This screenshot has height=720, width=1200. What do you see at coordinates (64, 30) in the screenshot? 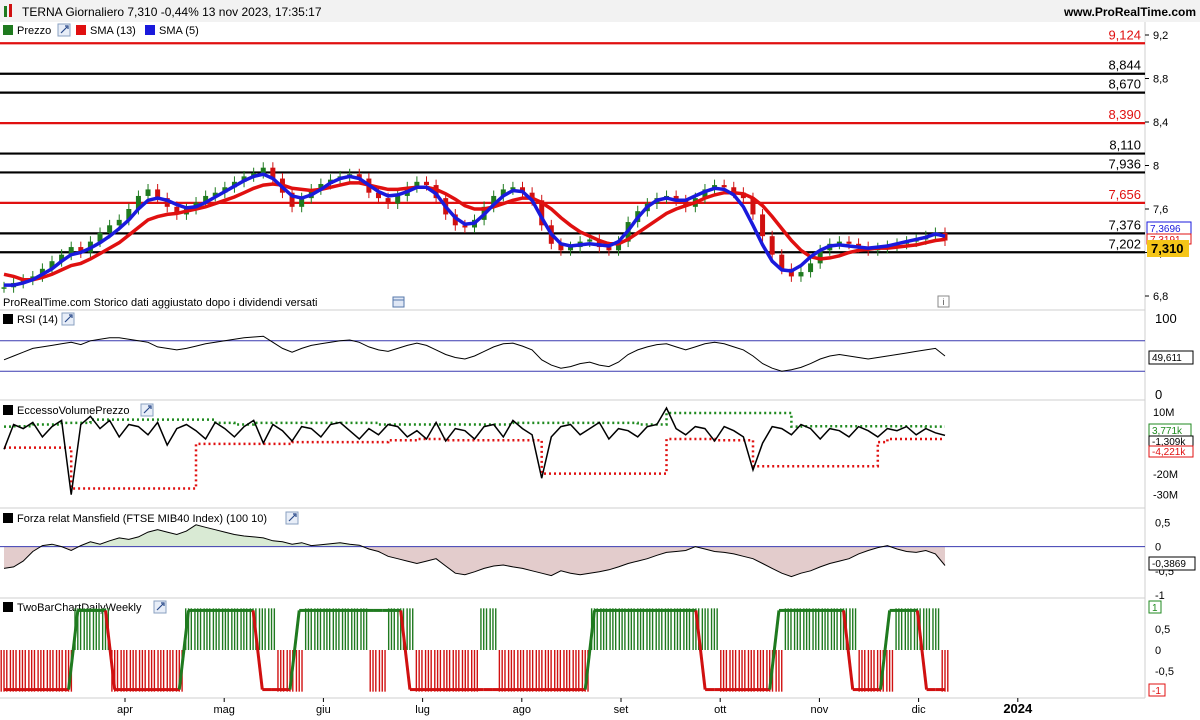
I see `price-settings-wrench-icon` at bounding box center [64, 30].